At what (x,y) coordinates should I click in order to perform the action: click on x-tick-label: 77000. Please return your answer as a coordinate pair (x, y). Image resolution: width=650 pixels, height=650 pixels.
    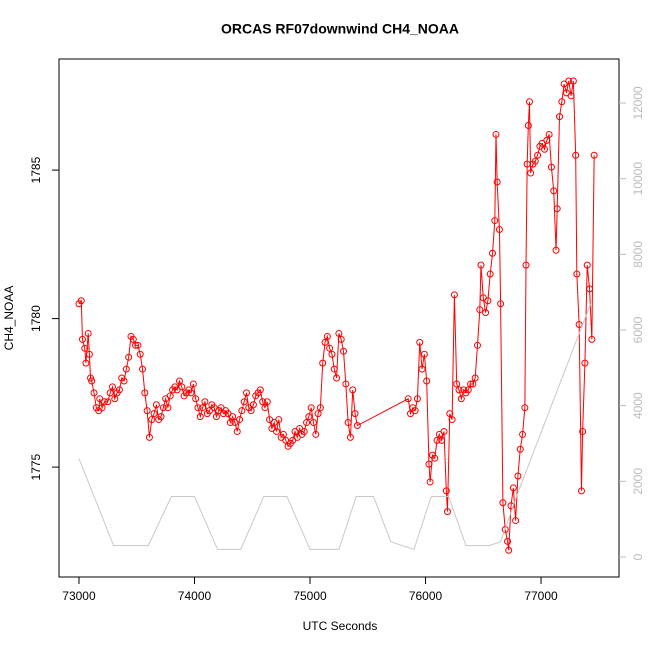
    Looking at the image, I should click on (541, 596).